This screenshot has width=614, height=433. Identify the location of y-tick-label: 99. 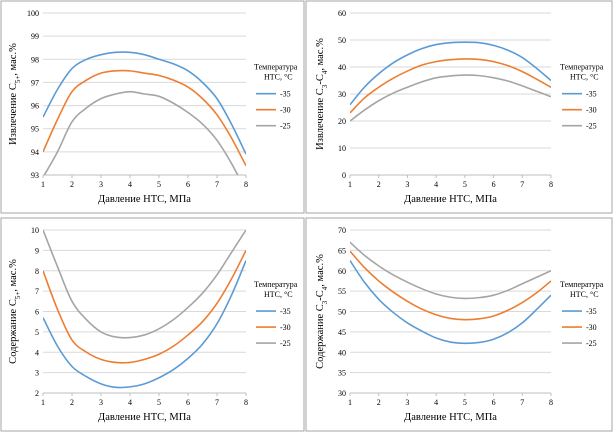
(35, 36).